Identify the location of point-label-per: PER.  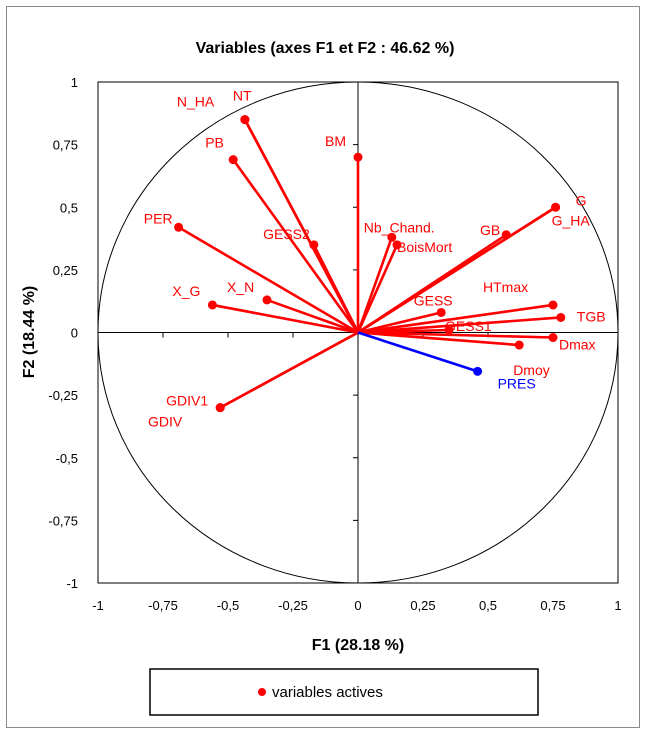
(158, 218).